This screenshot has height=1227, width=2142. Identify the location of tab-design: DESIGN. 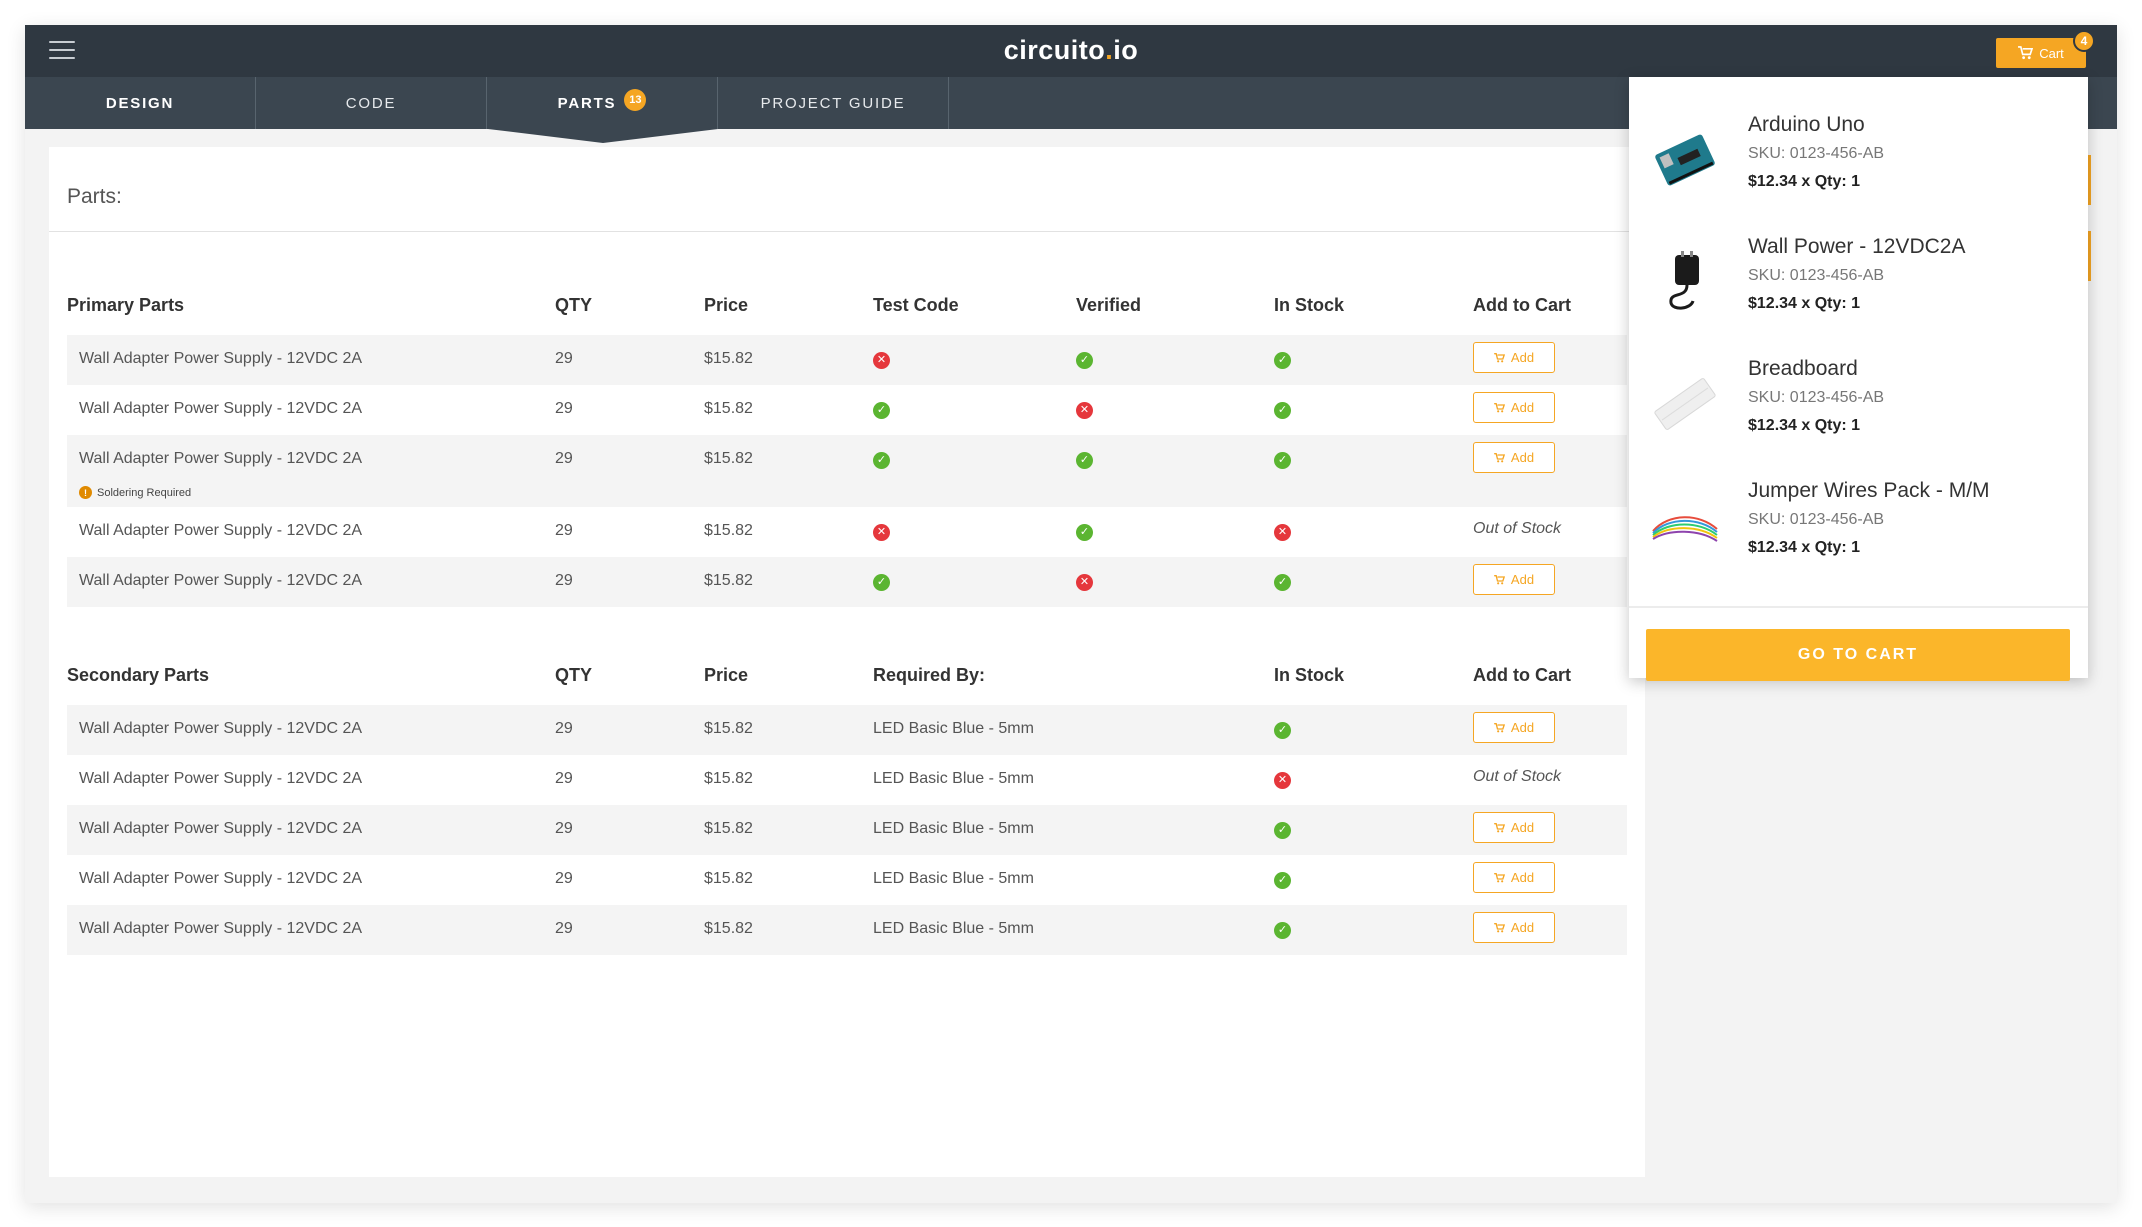
(140, 103).